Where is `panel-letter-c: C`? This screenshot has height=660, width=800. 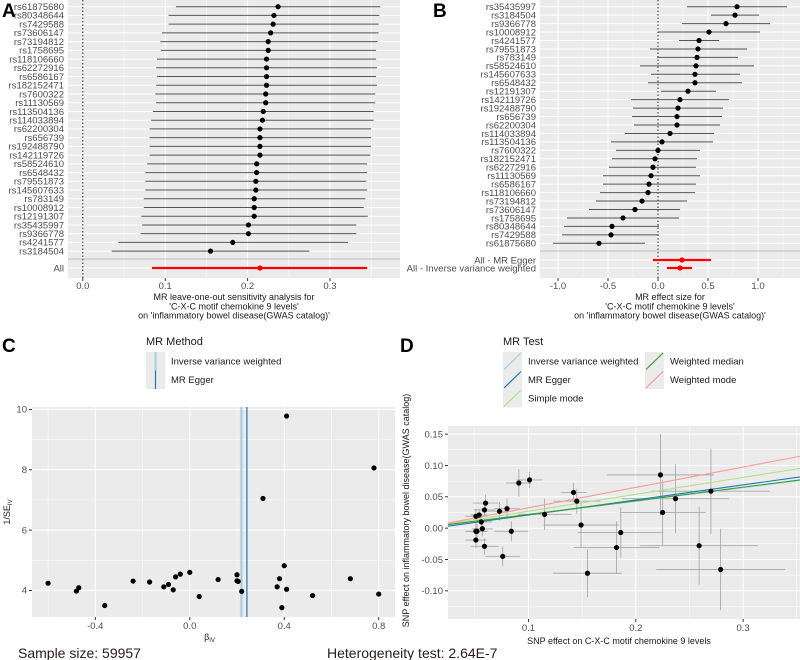
panel-letter-c: C is located at coordinates (9, 346).